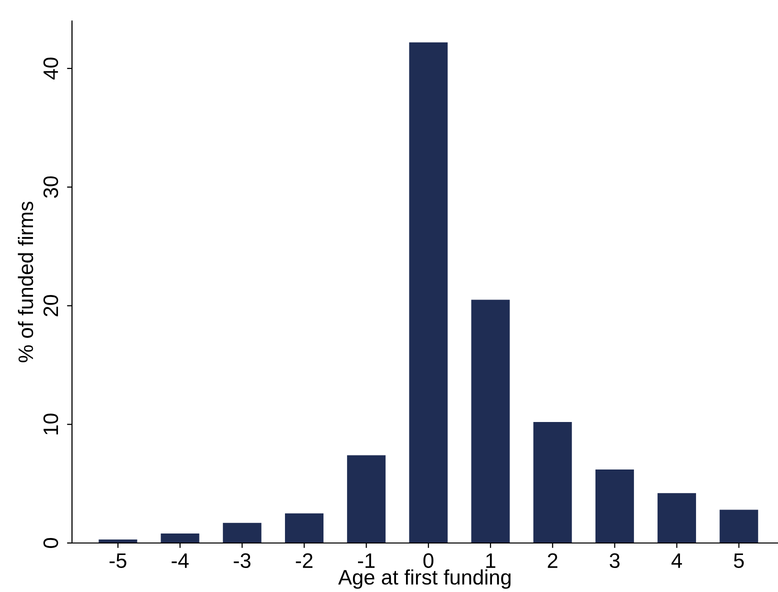 This screenshot has width=778, height=592. I want to click on y-tick-label: 30, so click(50, 187).